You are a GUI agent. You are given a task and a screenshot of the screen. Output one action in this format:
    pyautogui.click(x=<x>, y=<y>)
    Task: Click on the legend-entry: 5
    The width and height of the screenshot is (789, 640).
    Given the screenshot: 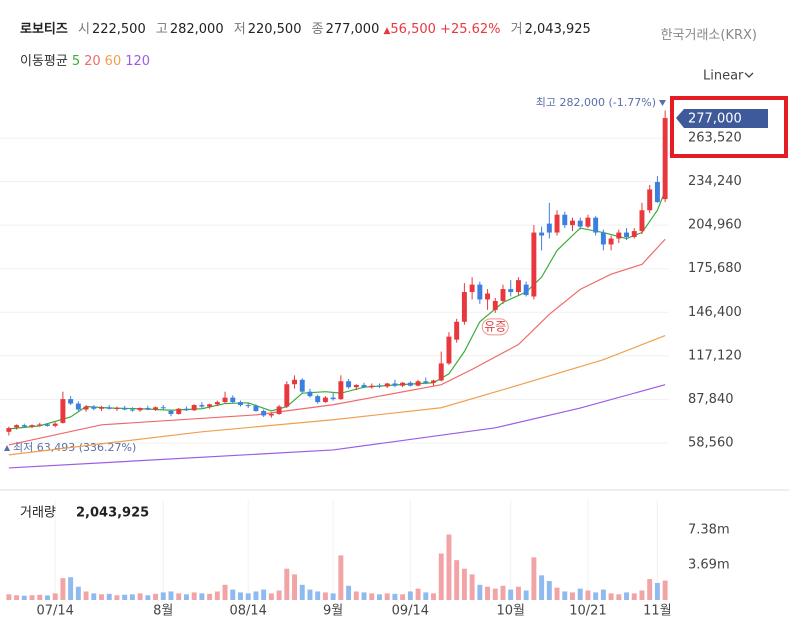 What is the action you would take?
    pyautogui.click(x=76, y=61)
    